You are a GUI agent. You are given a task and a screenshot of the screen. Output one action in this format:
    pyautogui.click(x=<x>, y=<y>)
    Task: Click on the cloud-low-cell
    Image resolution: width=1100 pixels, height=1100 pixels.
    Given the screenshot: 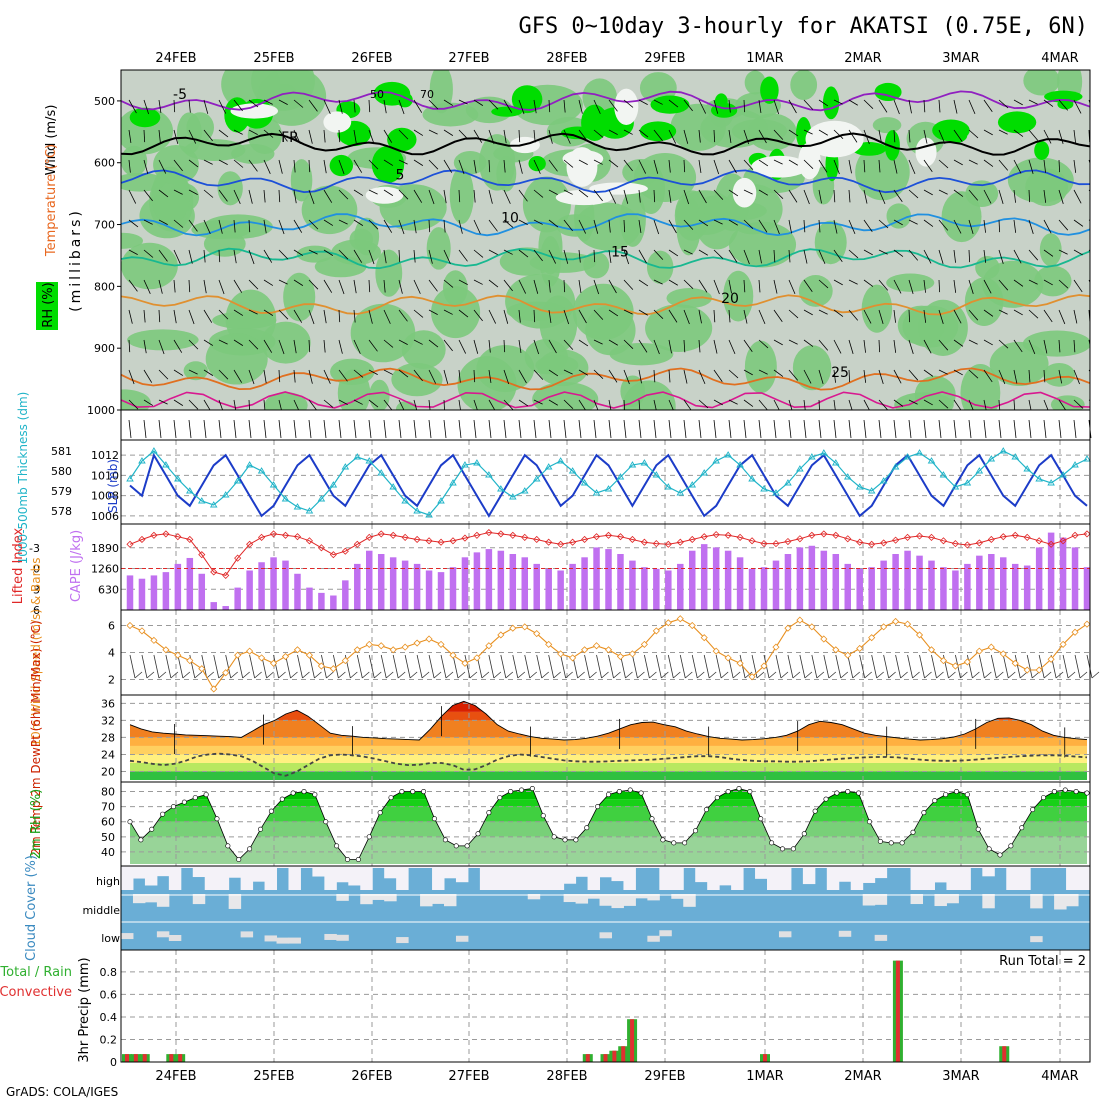 What is the action you would take?
    pyautogui.click(x=127, y=936)
    